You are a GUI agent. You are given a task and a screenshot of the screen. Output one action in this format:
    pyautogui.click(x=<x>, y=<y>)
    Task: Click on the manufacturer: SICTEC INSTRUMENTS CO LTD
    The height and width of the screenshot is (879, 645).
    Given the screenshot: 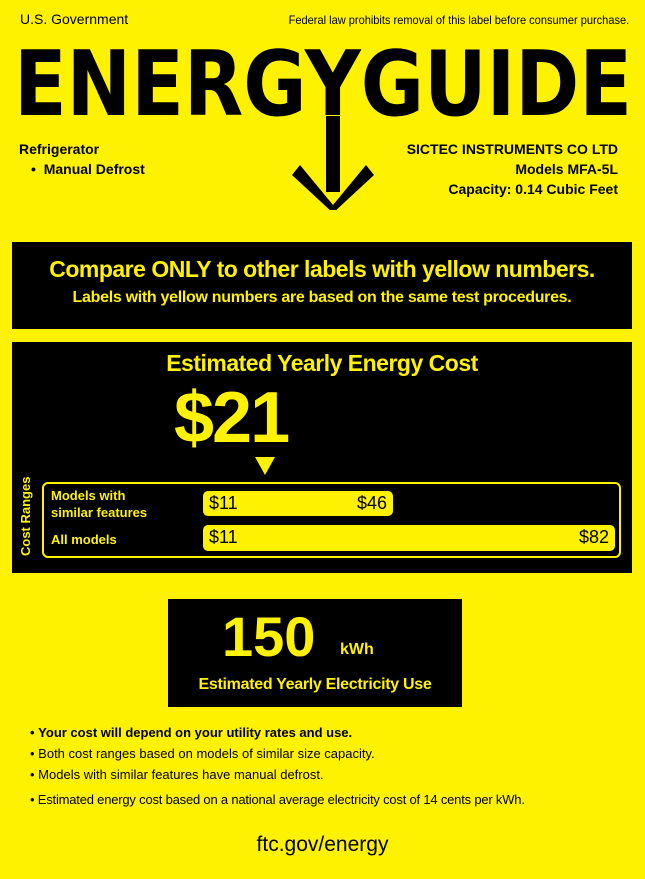 What is the action you would take?
    pyautogui.click(x=512, y=149)
    